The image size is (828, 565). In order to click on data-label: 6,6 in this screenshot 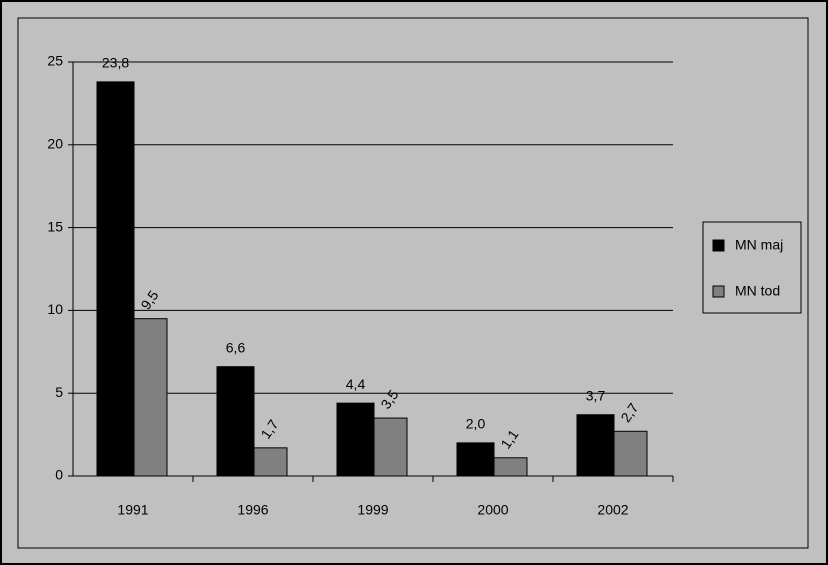, I will do `click(236, 347)`.